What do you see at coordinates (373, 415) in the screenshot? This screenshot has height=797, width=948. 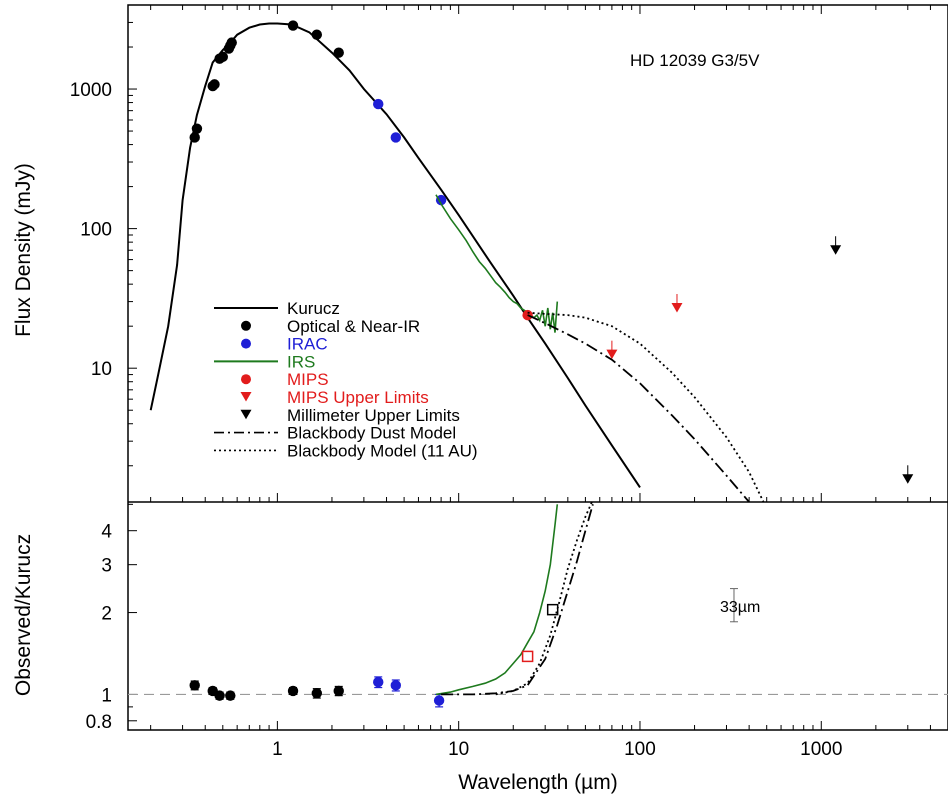 I see `legend-millimeter-upper-limits-label: Millimeter Upper Limits` at bounding box center [373, 415].